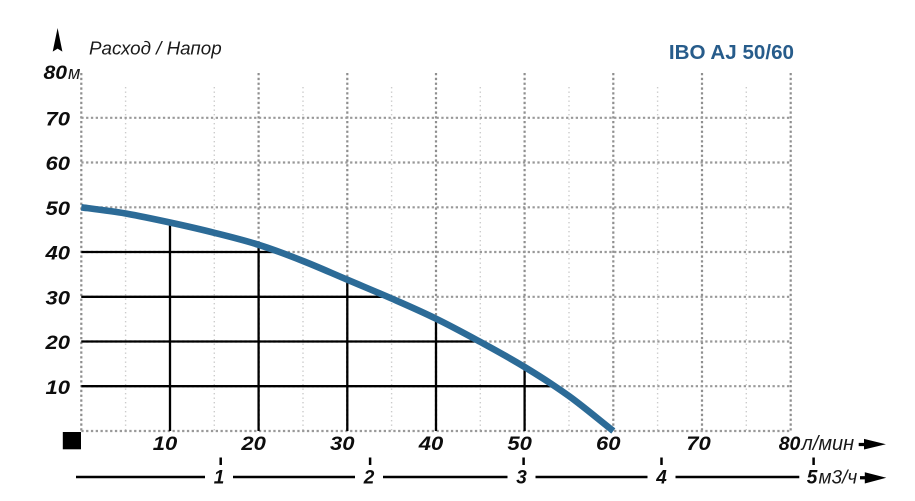  Describe the element at coordinates (521, 477) in the screenshot. I see `svg-text: 3` at that location.